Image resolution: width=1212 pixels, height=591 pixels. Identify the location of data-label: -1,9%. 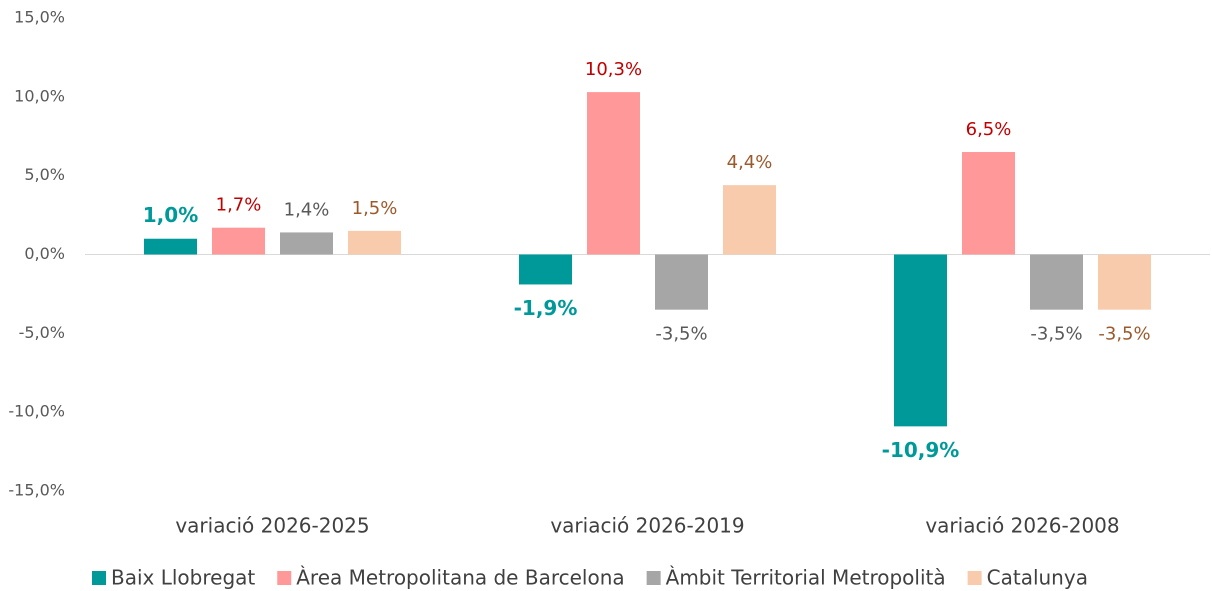
(546, 308).